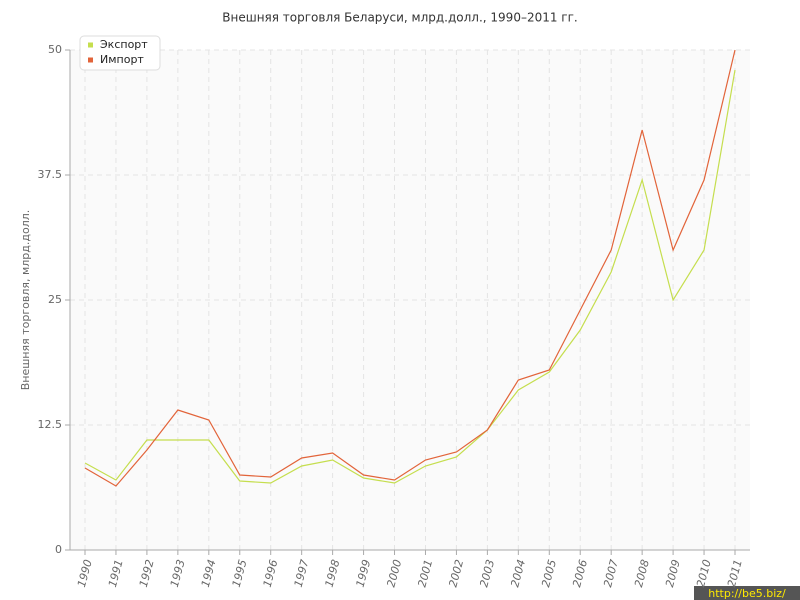 The width and height of the screenshot is (800, 600). I want to click on x-tick-label: 1990, so click(85, 573).